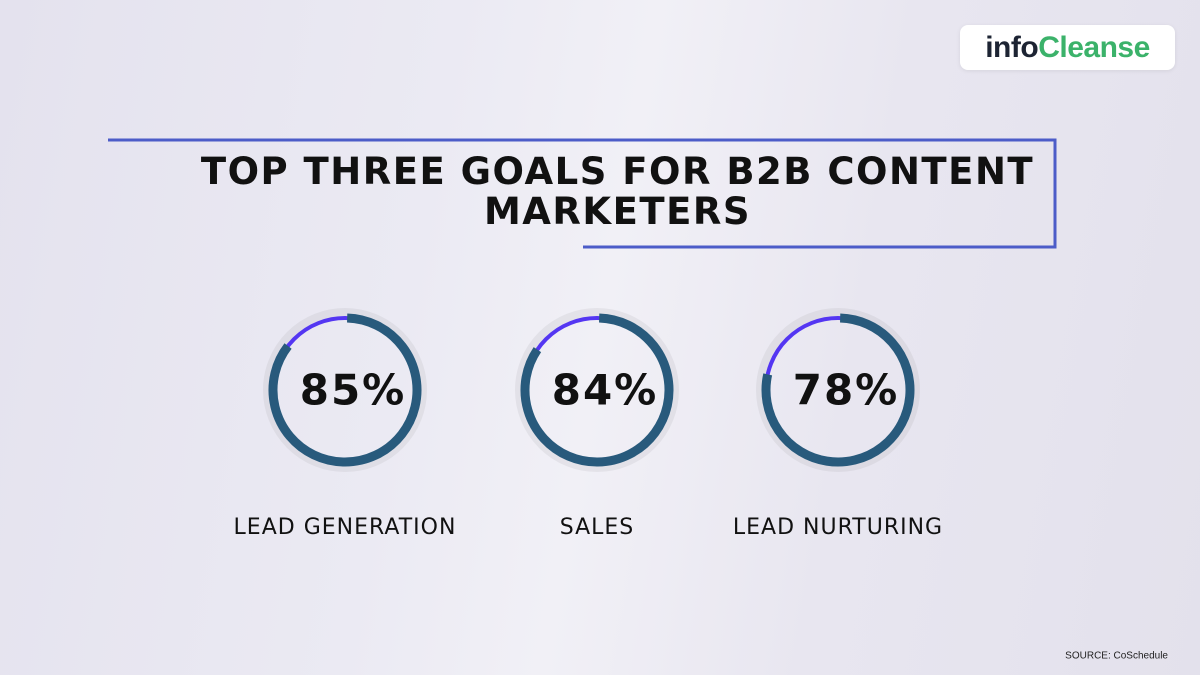 This screenshot has width=1200, height=675. Describe the element at coordinates (846, 390) in the screenshot. I see `value-label: 78%` at that location.